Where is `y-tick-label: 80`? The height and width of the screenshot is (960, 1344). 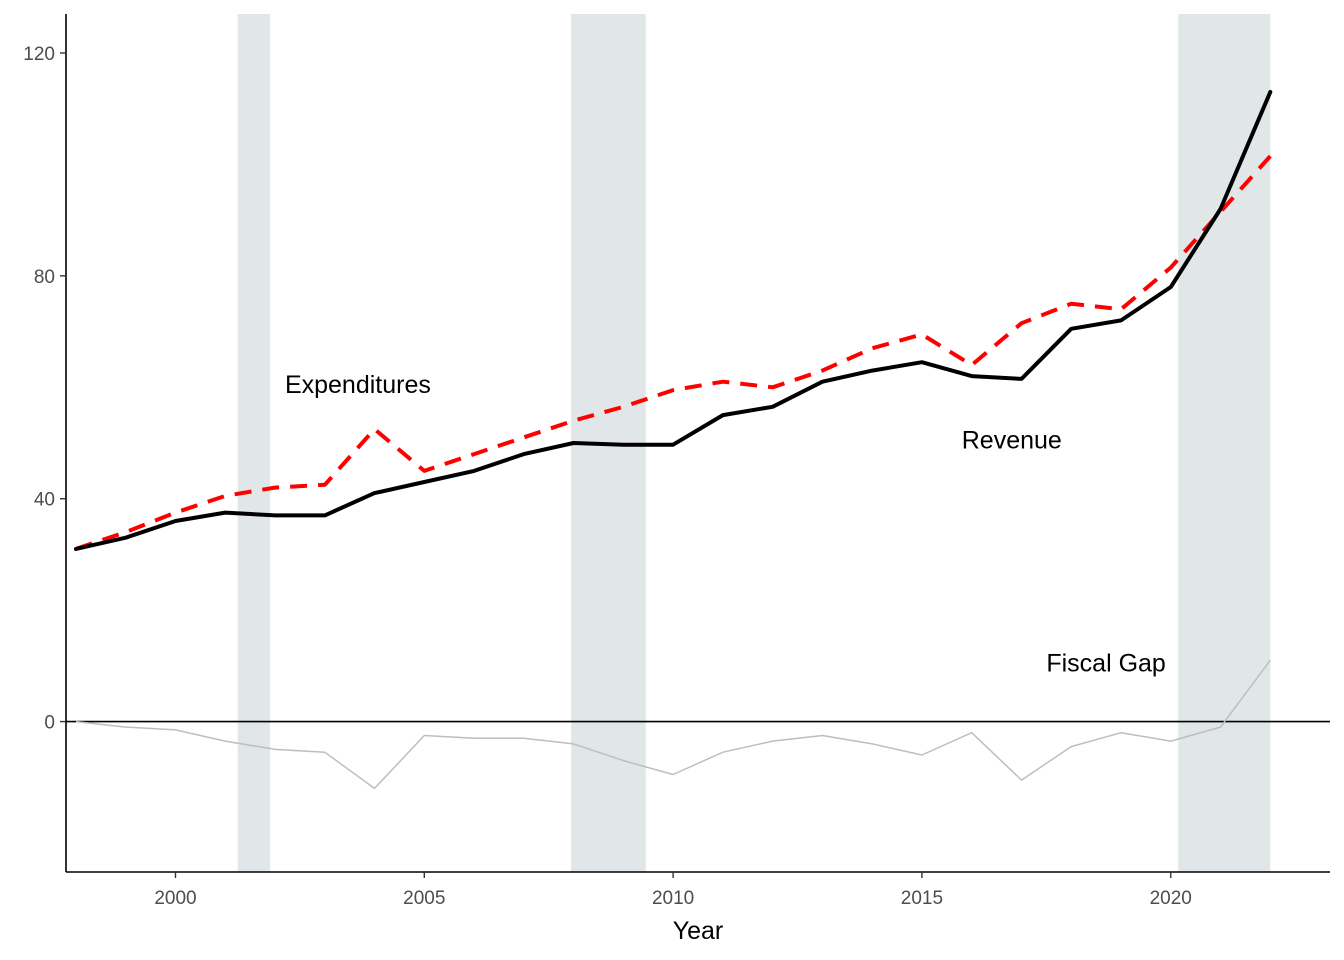 y-tick-label: 80 is located at coordinates (44, 277).